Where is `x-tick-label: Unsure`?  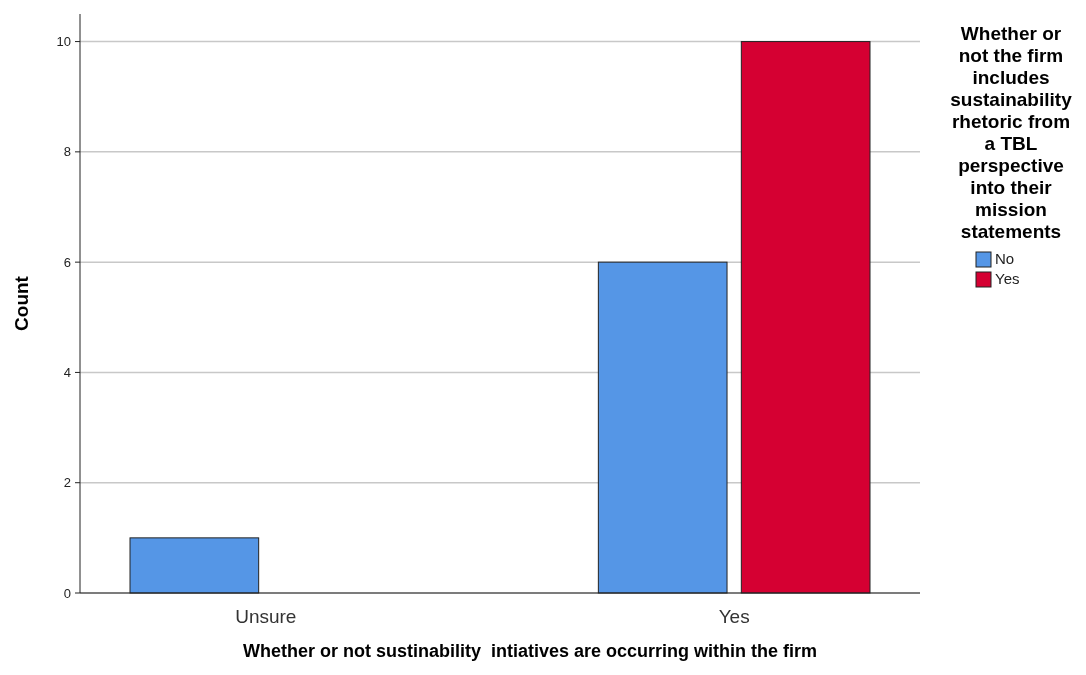
x-tick-label: Unsure is located at coordinates (266, 616).